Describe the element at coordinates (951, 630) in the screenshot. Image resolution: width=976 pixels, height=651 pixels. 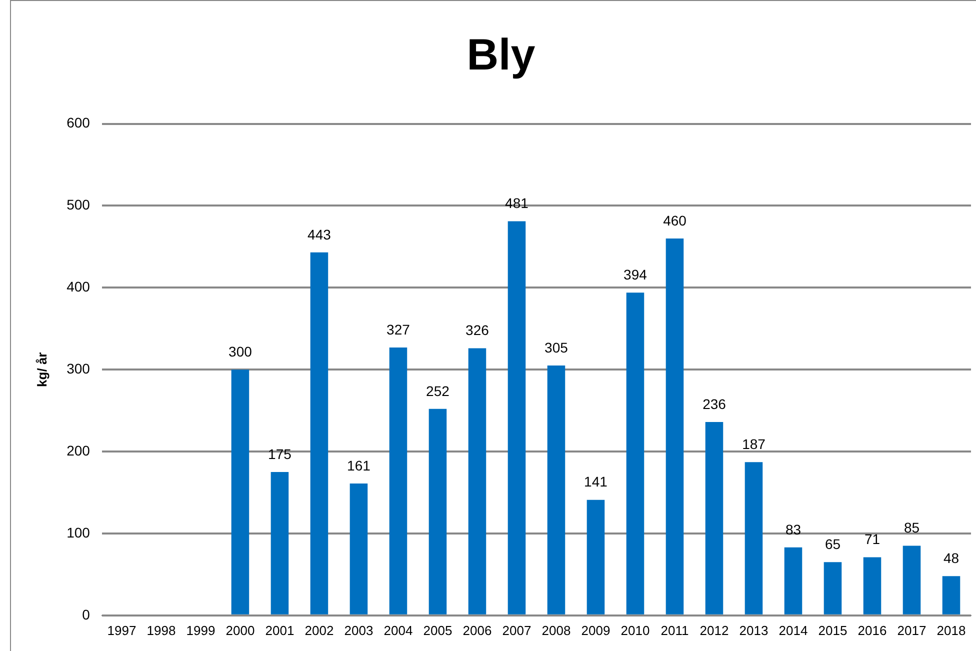
I see `x-tick-label: 2018` at that location.